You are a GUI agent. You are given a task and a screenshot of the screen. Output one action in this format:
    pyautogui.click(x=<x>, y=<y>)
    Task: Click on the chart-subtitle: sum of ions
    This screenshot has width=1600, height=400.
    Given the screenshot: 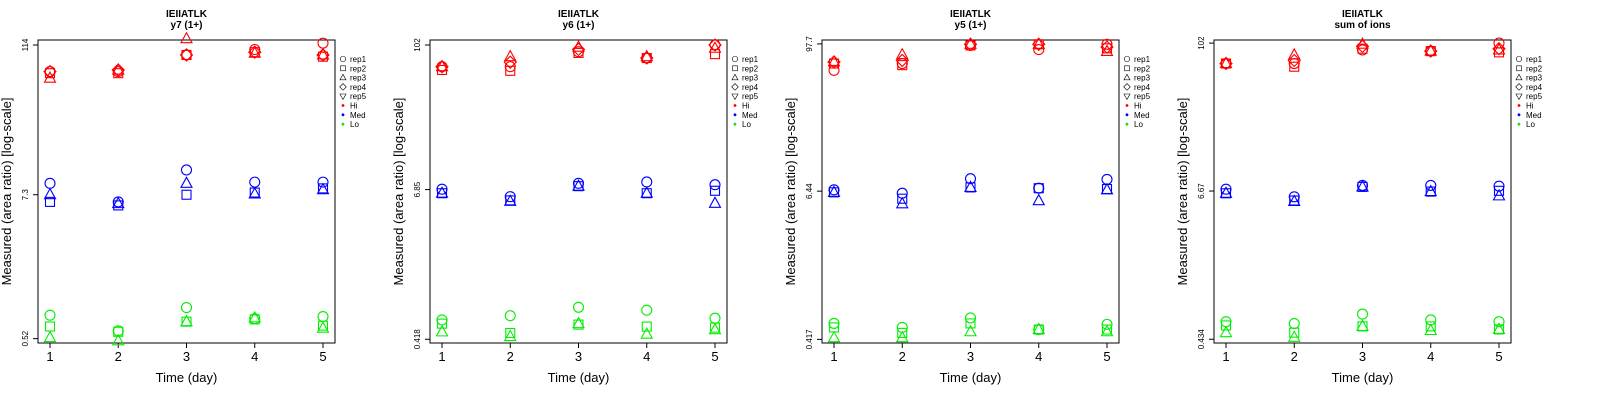 What is the action you would take?
    pyautogui.click(x=1362, y=25)
    